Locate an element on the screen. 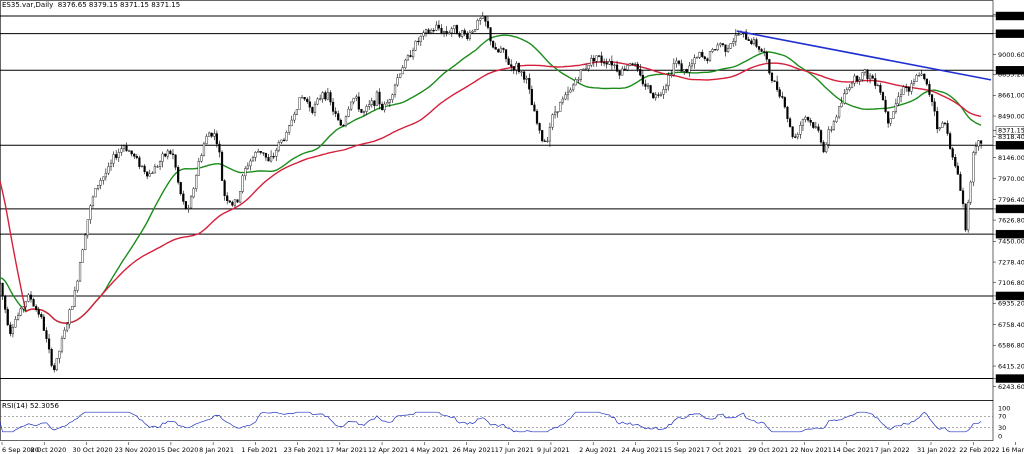 The height and width of the screenshot is (454, 1024). price-tick-label: 8247.59 is located at coordinates (1011, 146).